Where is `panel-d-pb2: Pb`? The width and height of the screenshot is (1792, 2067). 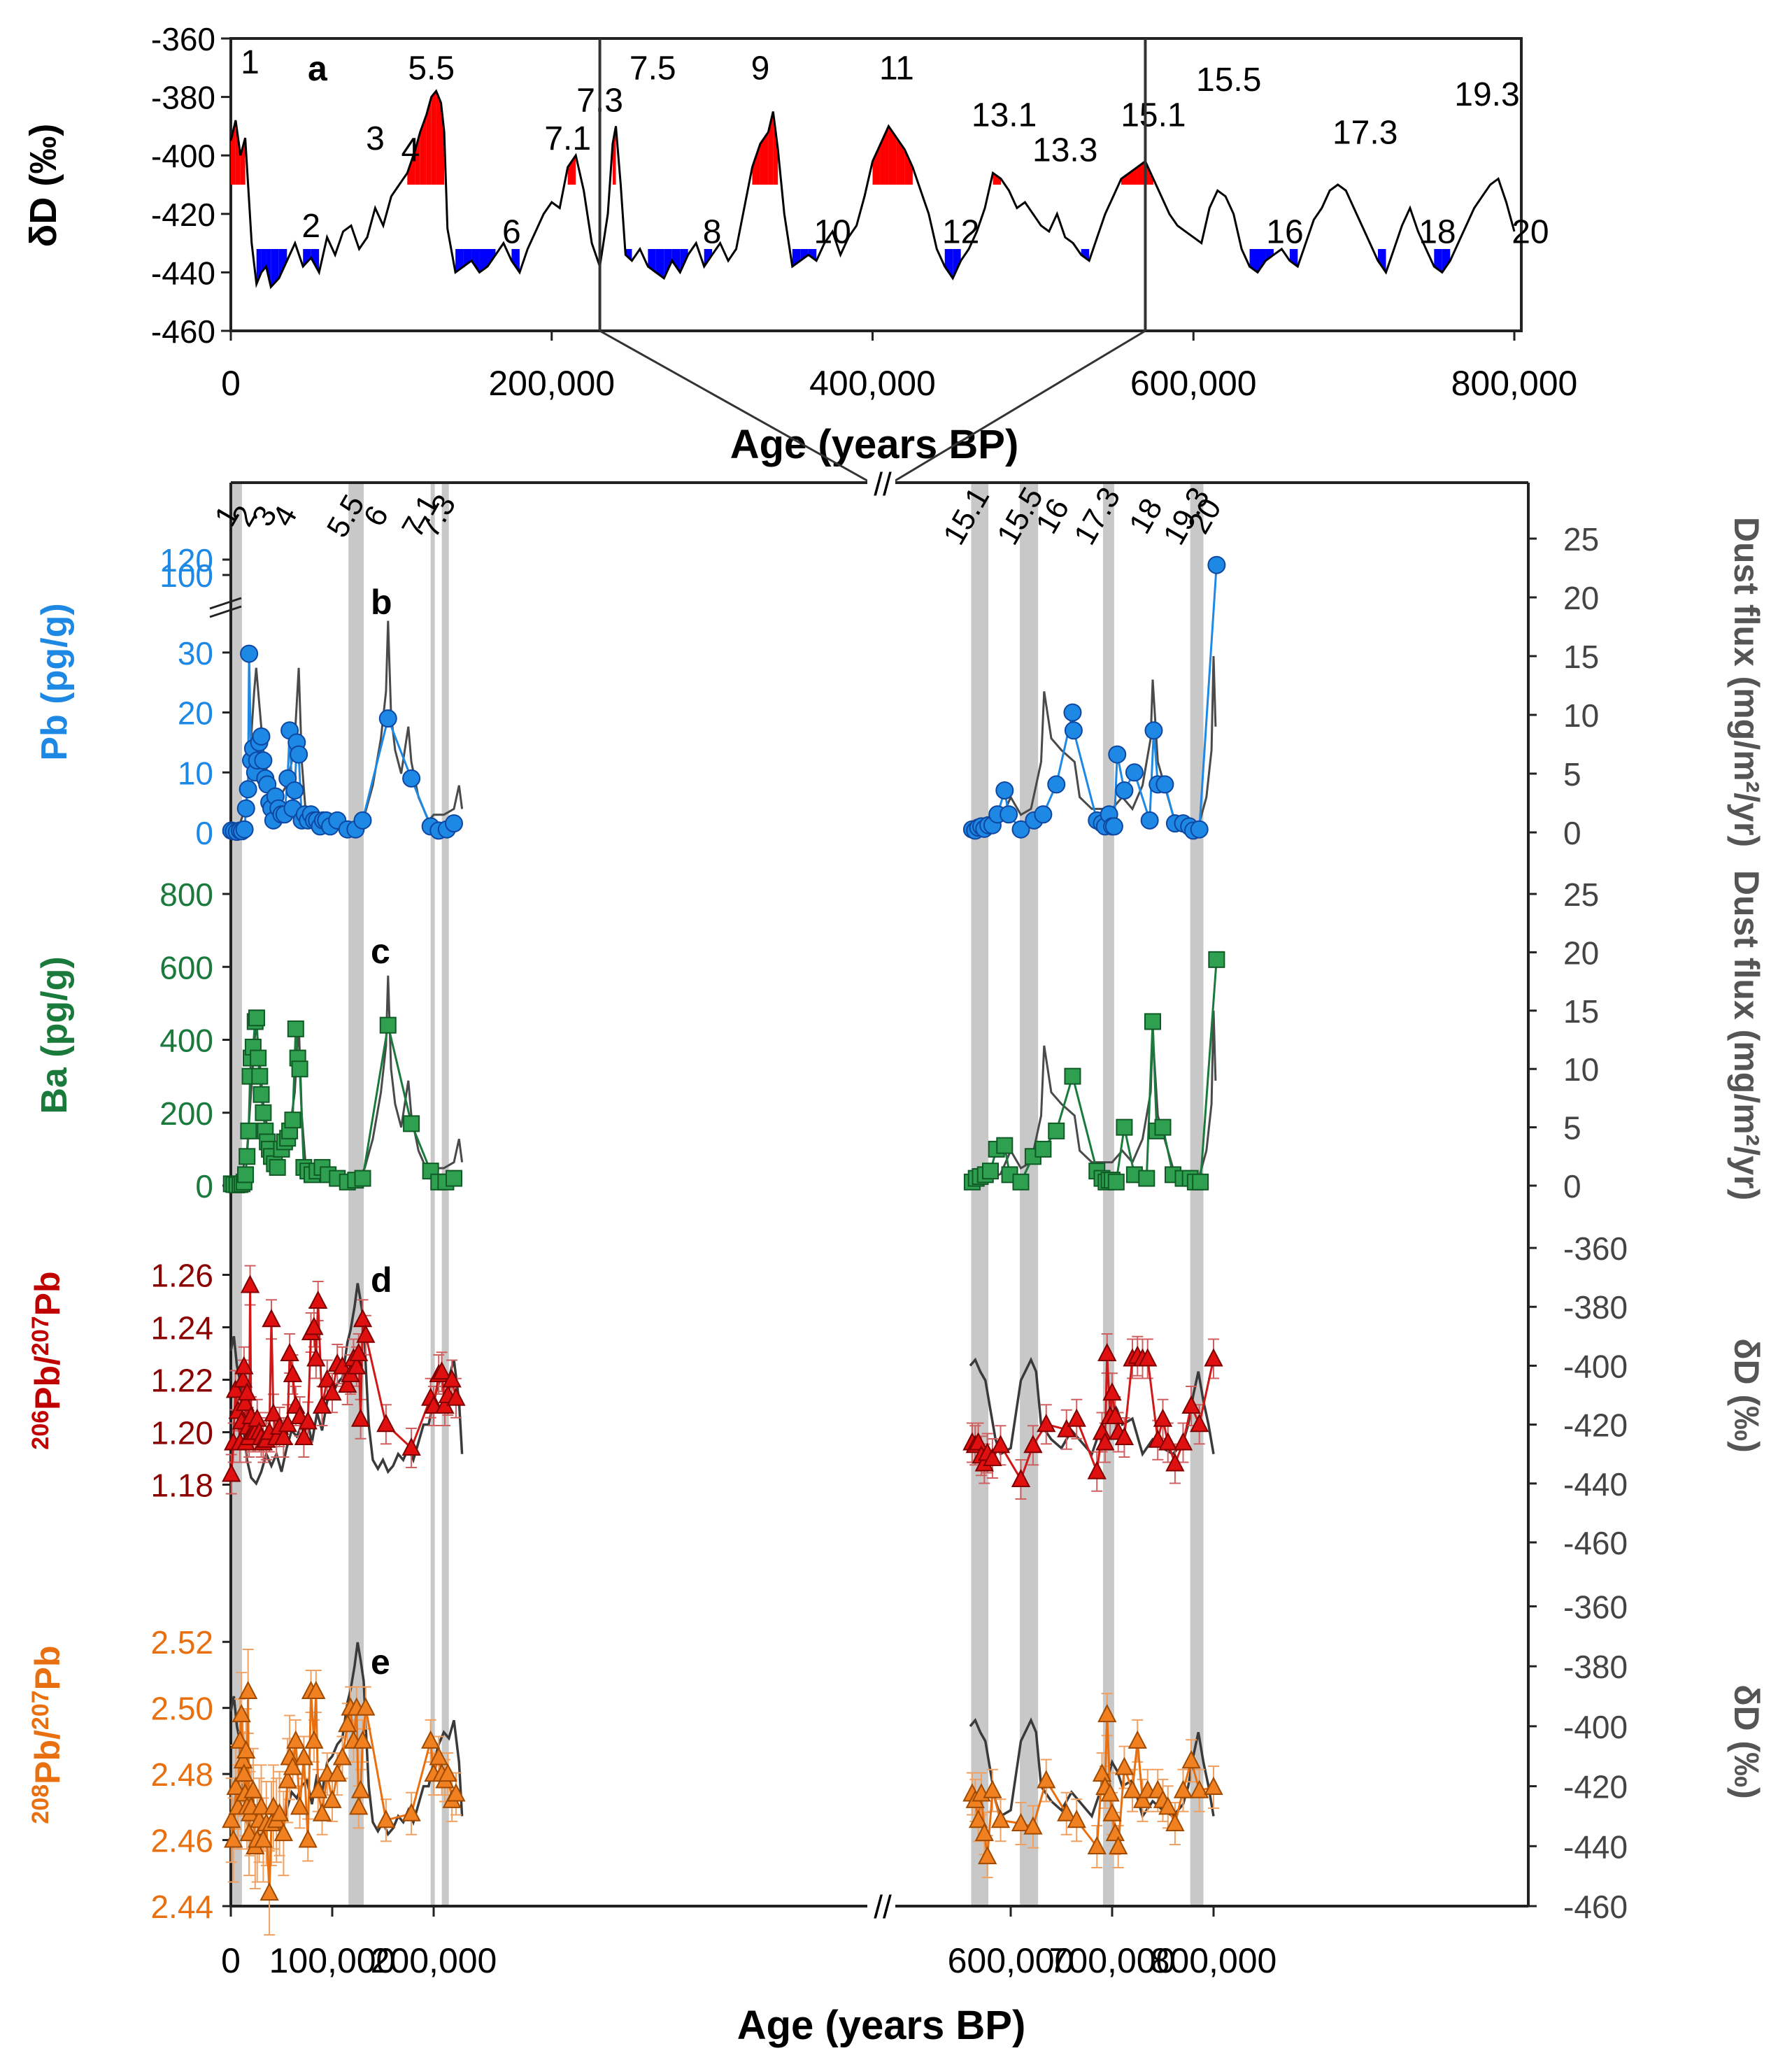
panel-d-pb2: Pb is located at coordinates (47, 1293).